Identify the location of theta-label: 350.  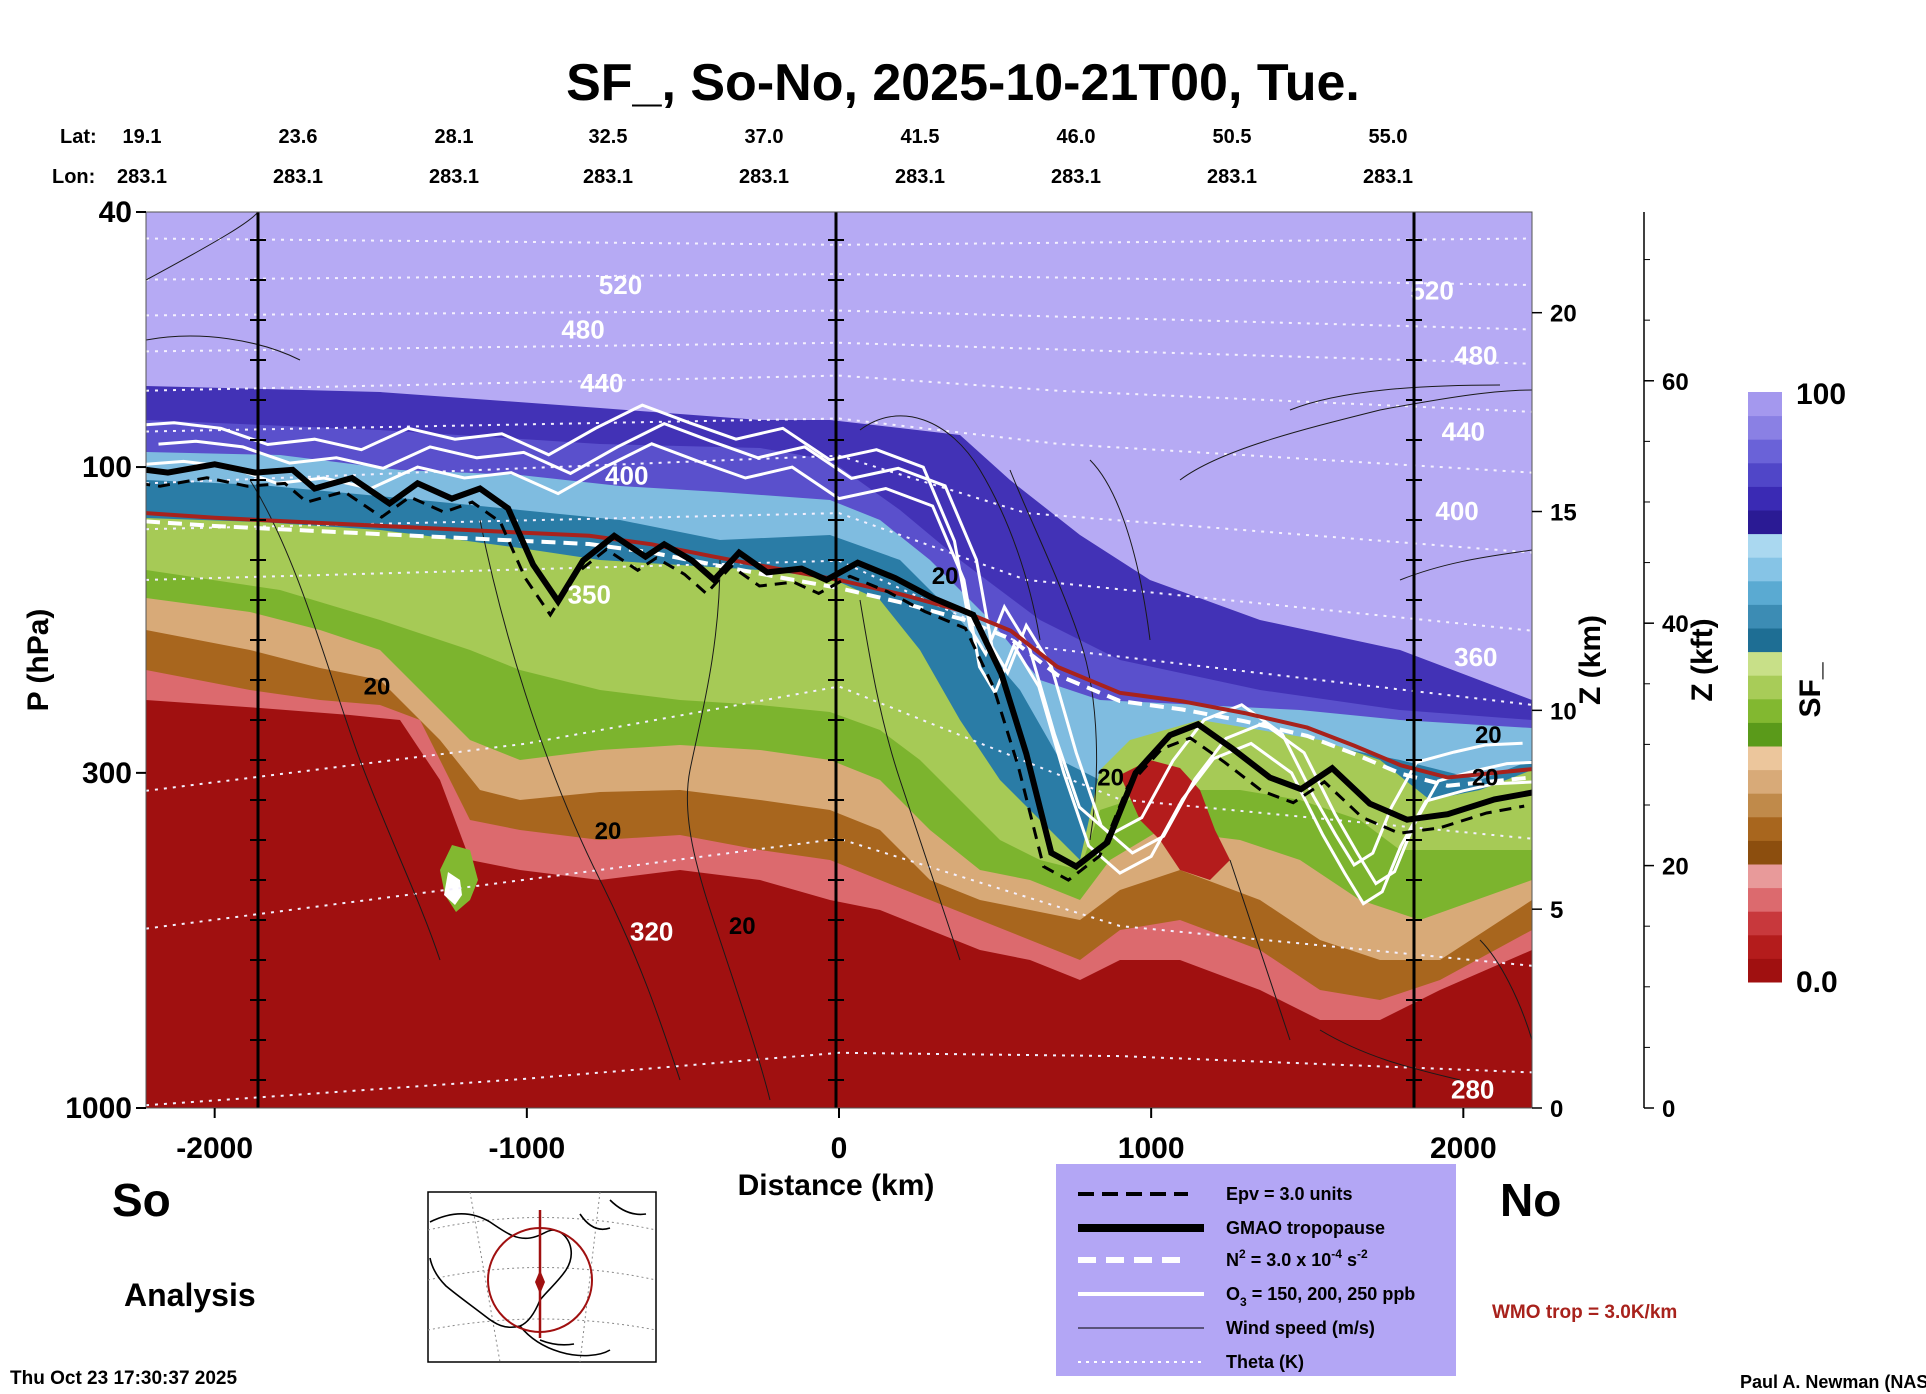
(589, 594).